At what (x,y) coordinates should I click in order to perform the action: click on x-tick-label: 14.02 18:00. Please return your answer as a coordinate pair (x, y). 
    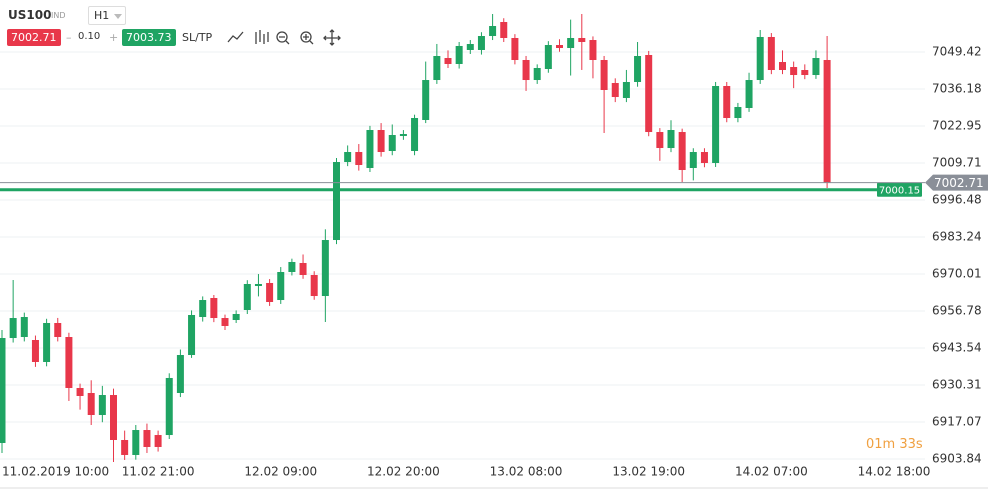
    Looking at the image, I should click on (894, 472).